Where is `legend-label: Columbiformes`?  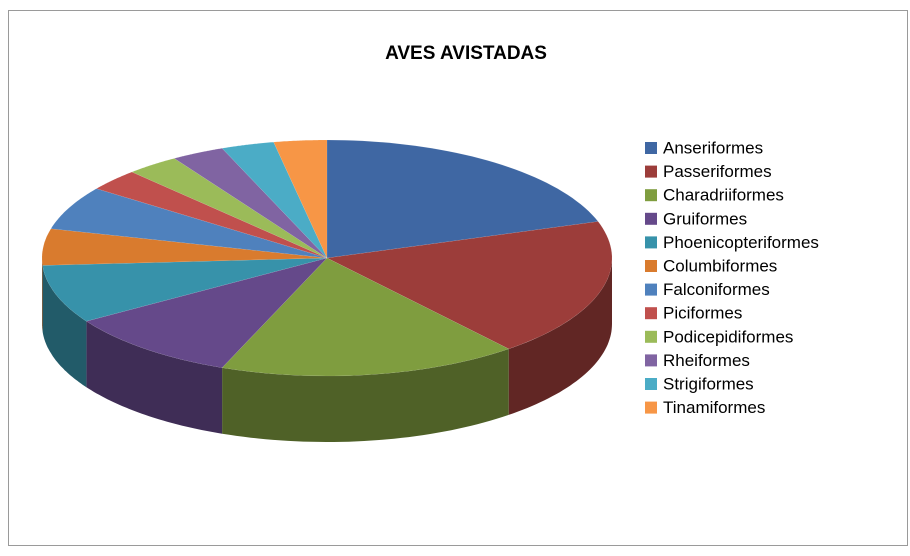
legend-label: Columbiformes is located at coordinates (720, 265).